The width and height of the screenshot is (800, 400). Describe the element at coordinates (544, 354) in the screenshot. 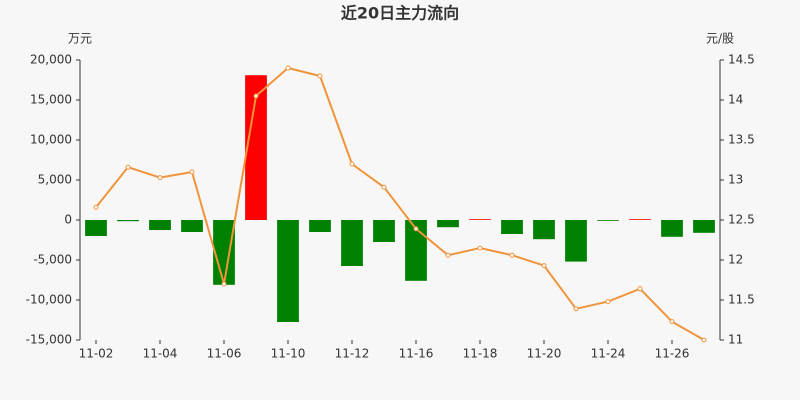

I see `x-tick-label: 11-20` at that location.